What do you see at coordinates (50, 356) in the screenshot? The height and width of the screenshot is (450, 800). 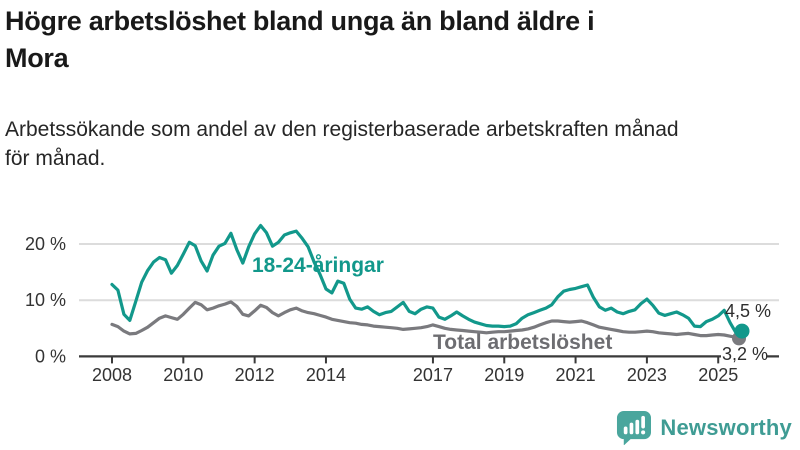 I see `y-tick-label: 0 %` at bounding box center [50, 356].